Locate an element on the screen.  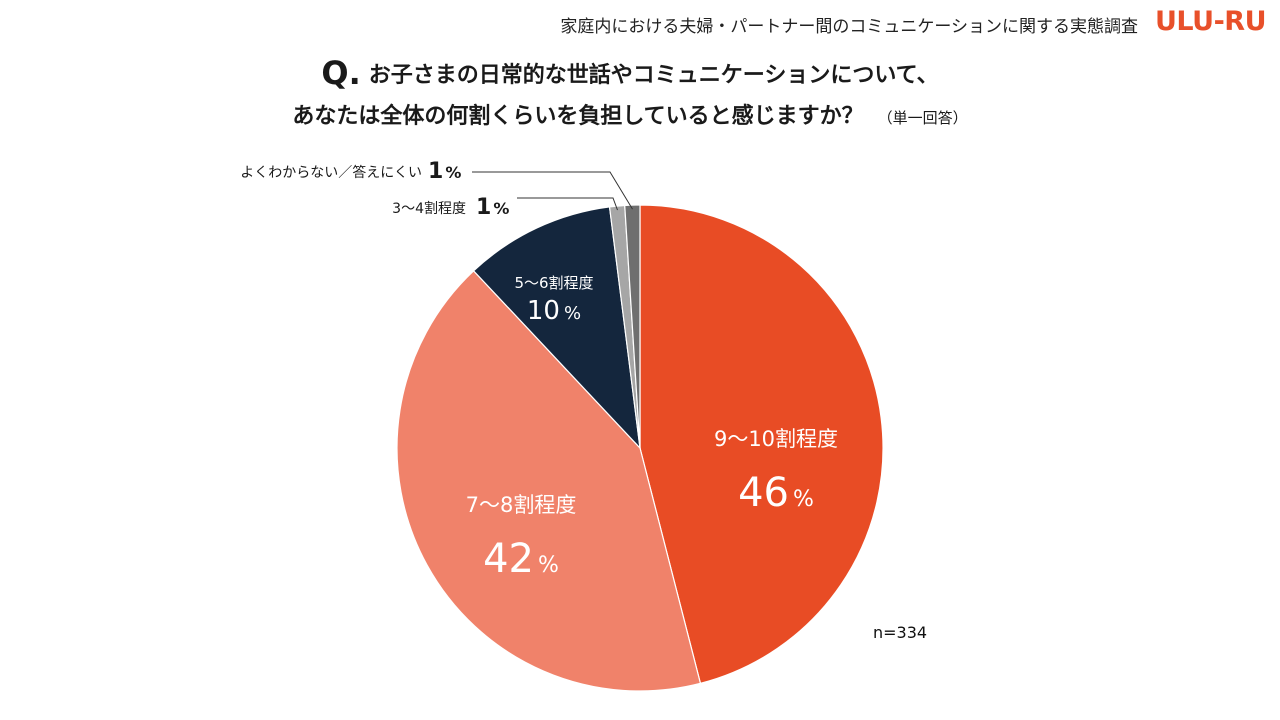
slice-value: 46 is located at coordinates (763, 493).